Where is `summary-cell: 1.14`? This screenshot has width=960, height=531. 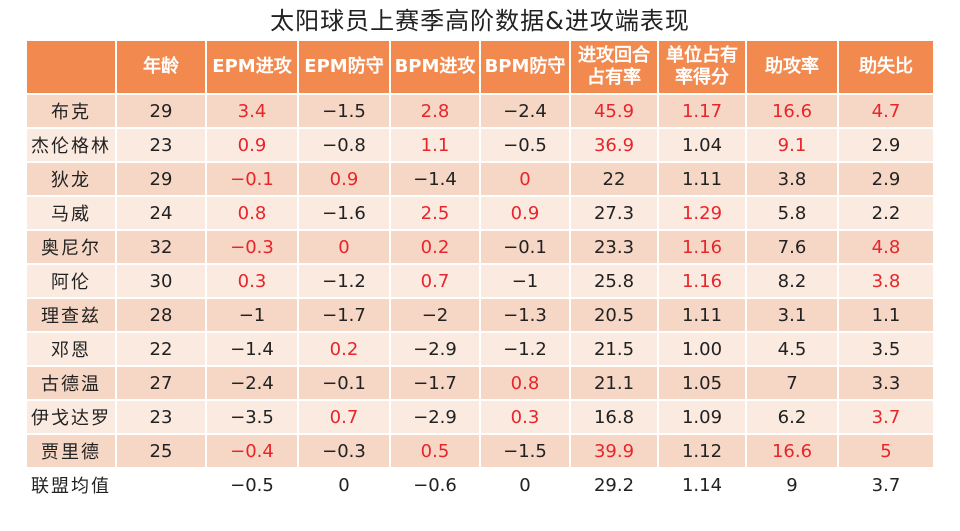
summary-cell: 1.14 is located at coordinates (703, 484).